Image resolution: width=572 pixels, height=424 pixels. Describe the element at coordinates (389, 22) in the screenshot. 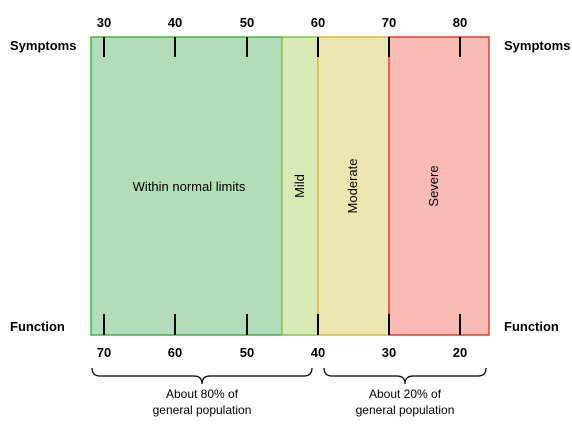

I see `symptoms-tick-label: 70` at that location.